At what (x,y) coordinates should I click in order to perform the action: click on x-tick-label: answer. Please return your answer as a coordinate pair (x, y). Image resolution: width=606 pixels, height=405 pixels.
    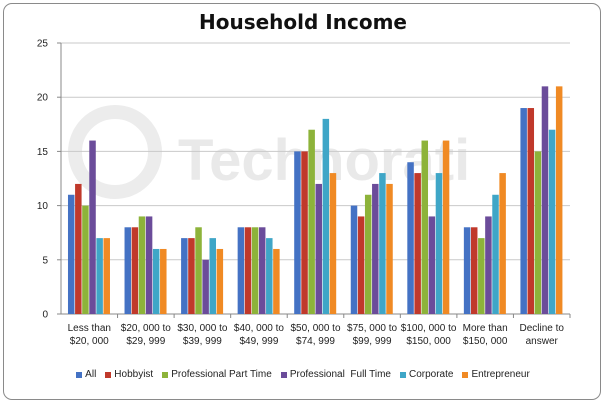
    Looking at the image, I should click on (542, 341).